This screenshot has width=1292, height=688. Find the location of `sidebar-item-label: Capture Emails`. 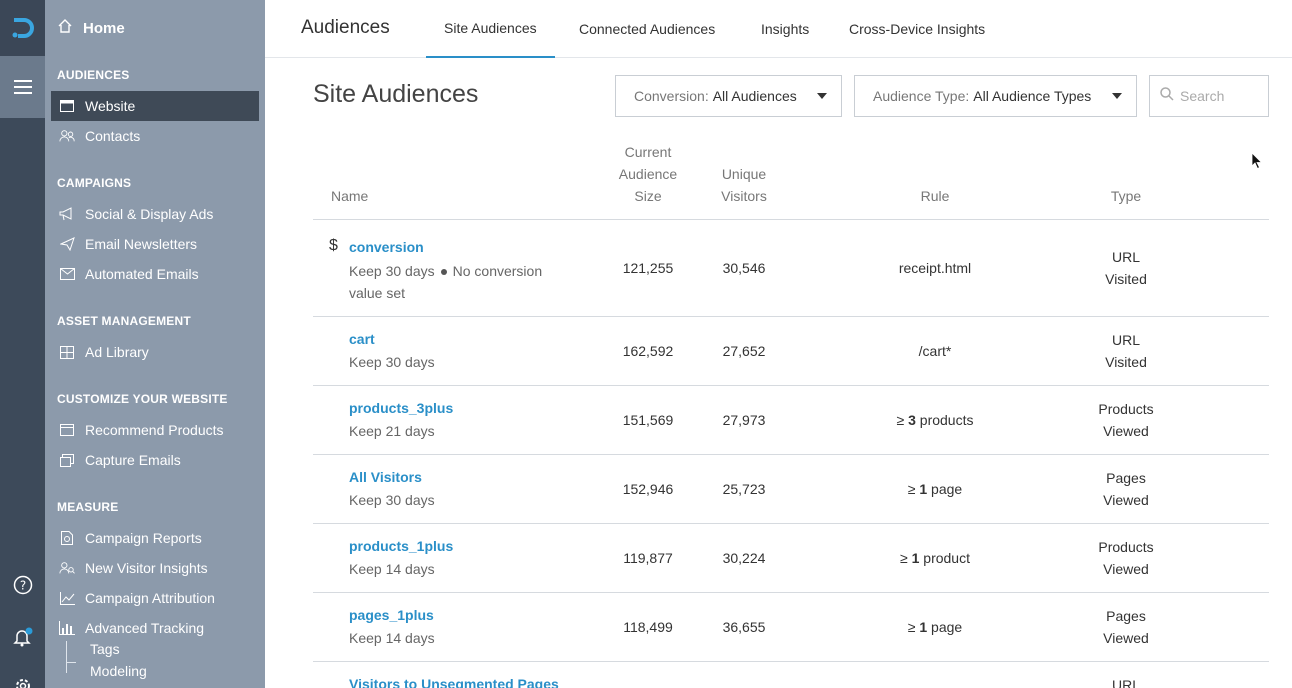

sidebar-item-label: Capture Emails is located at coordinates (133, 460).